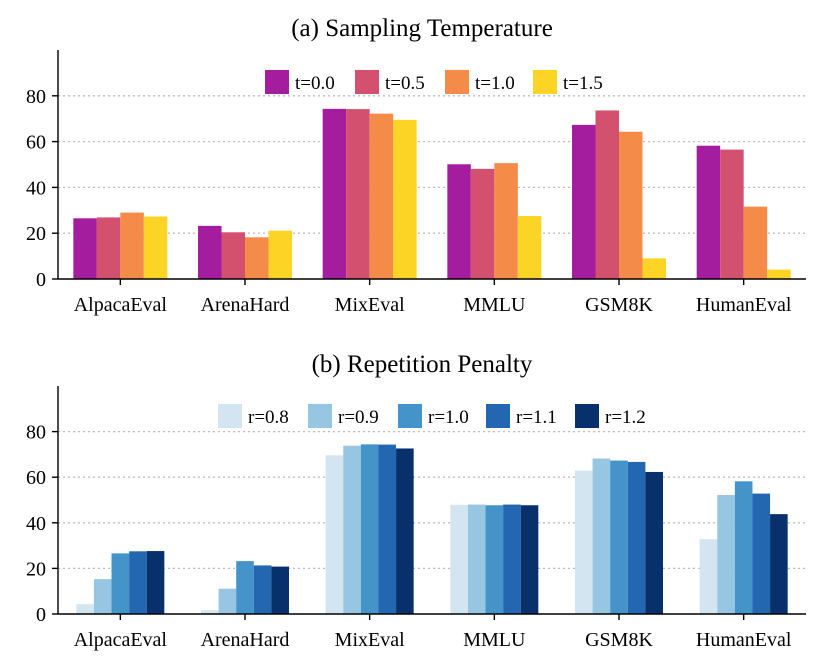 The image size is (830, 670). What do you see at coordinates (422, 28) in the screenshot?
I see `chart-title: (a) Sampling Temperature` at bounding box center [422, 28].